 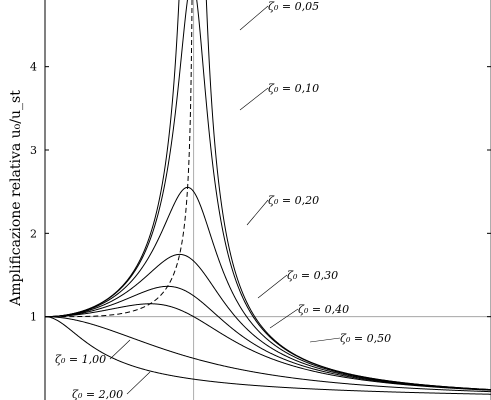 What do you see at coordinates (293, 6) in the screenshot?
I see `series-label: ζ₀ = 0,05` at bounding box center [293, 6].